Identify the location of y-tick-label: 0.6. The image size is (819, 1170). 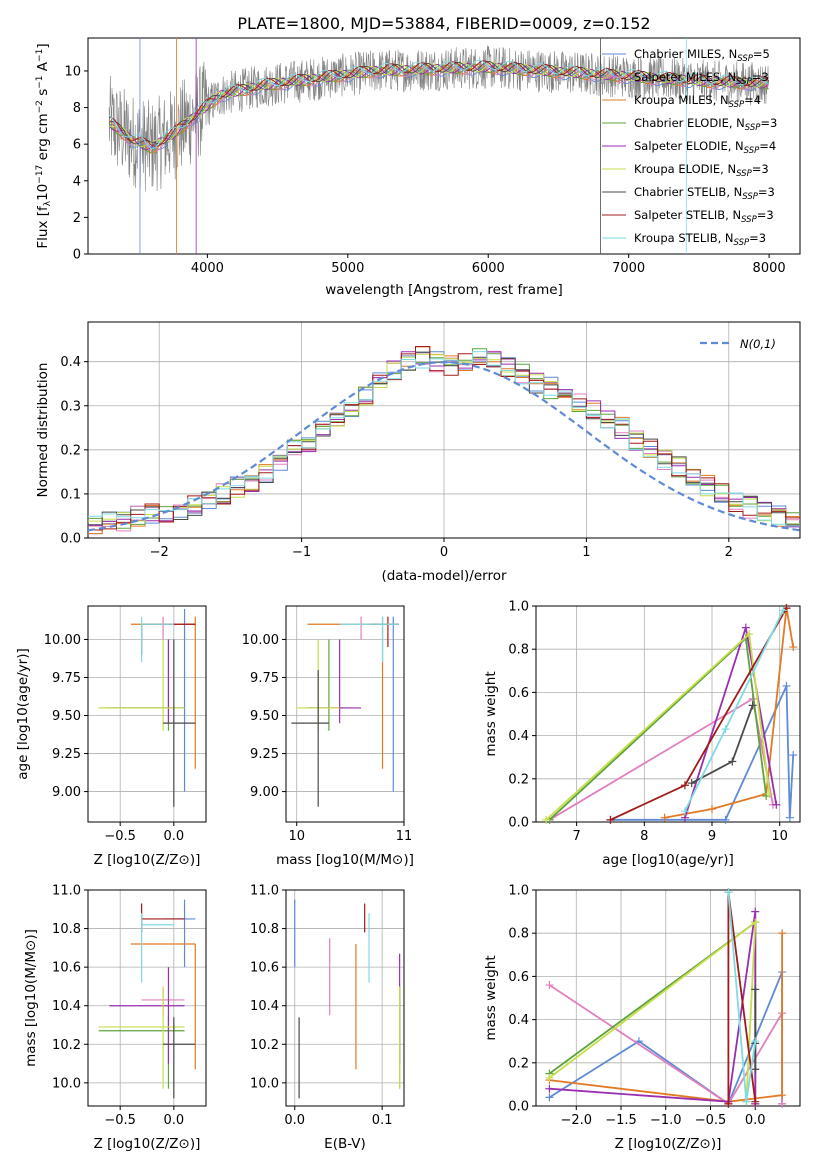
(518, 977).